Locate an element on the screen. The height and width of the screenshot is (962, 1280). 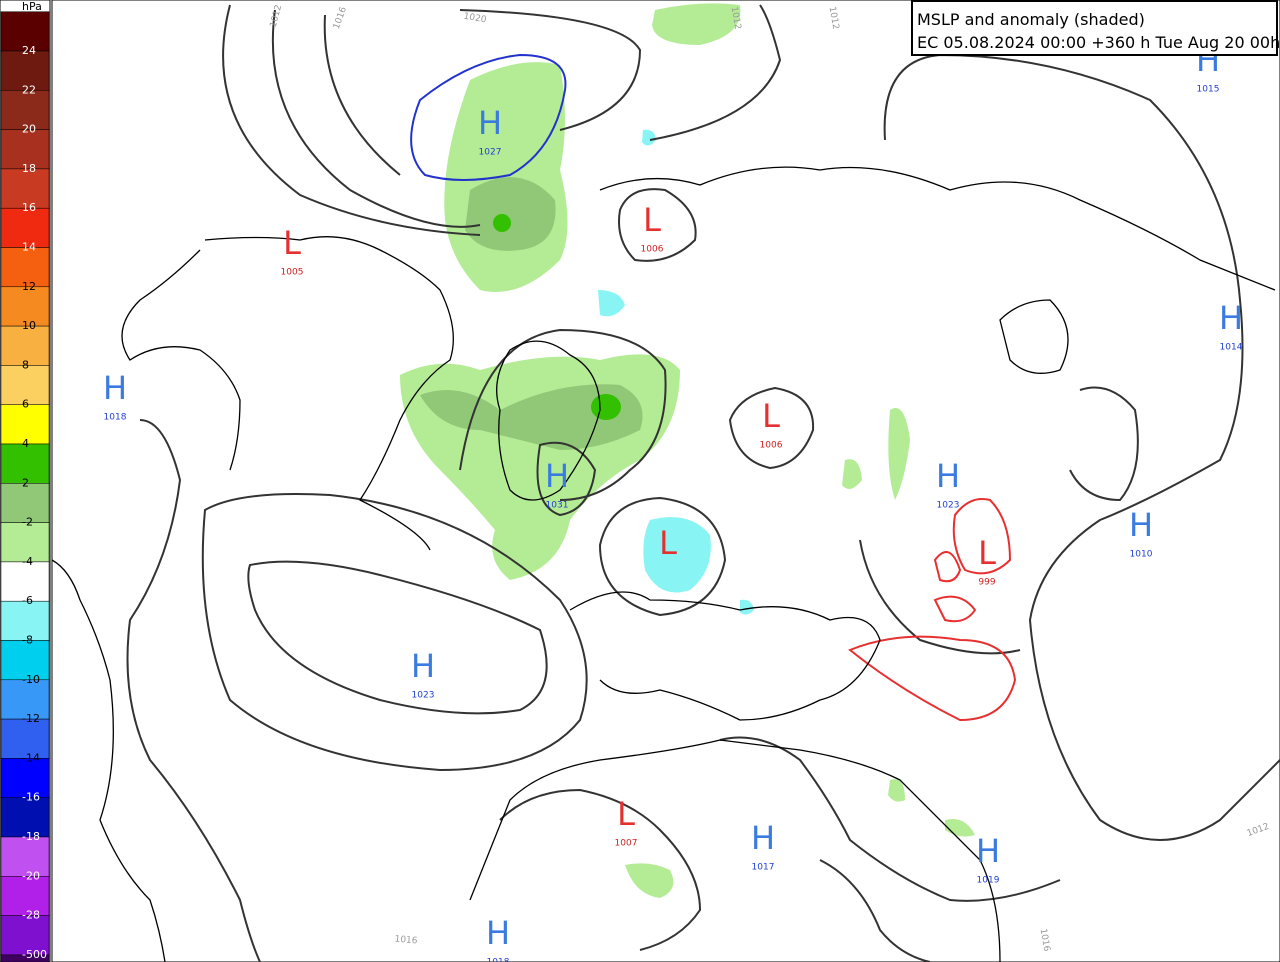
center-pressure: 1015 is located at coordinates (1208, 90).